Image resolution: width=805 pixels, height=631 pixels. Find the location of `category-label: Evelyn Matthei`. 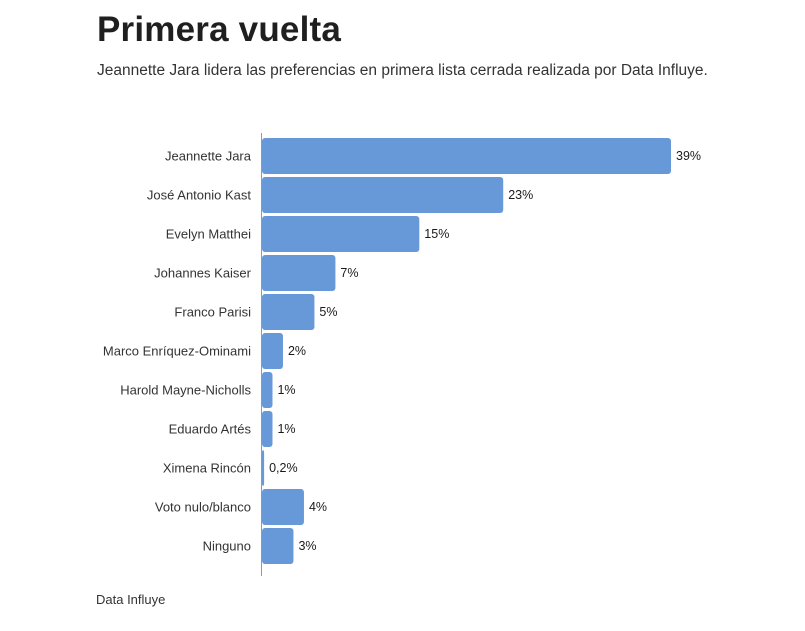

category-label: Evelyn Matthei is located at coordinates (208, 234).